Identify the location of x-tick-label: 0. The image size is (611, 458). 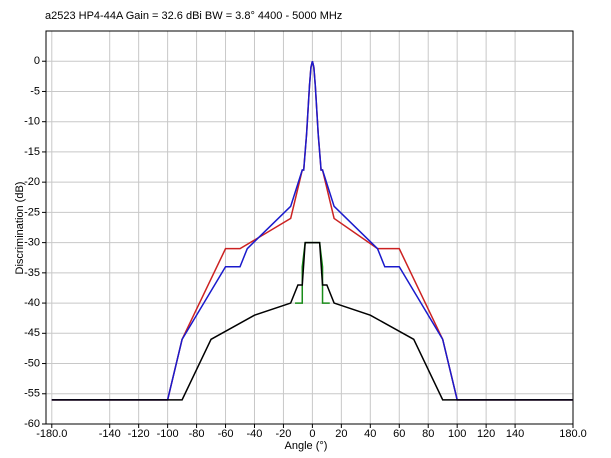
(312, 434).